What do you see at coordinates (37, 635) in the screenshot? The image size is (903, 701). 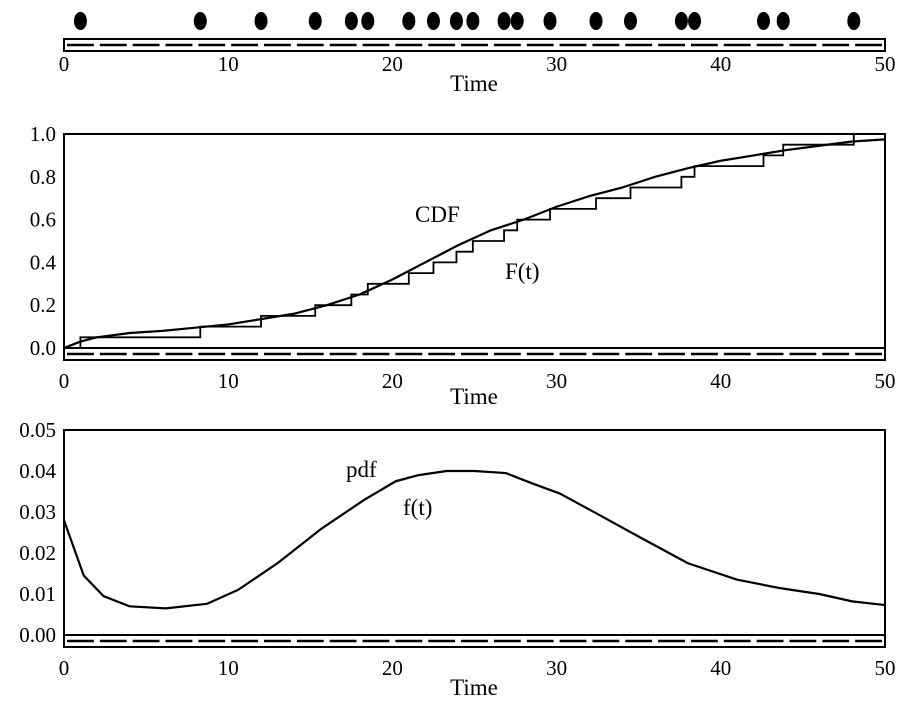 I see `pdf-y-tick-label: 0.00` at bounding box center [37, 635].